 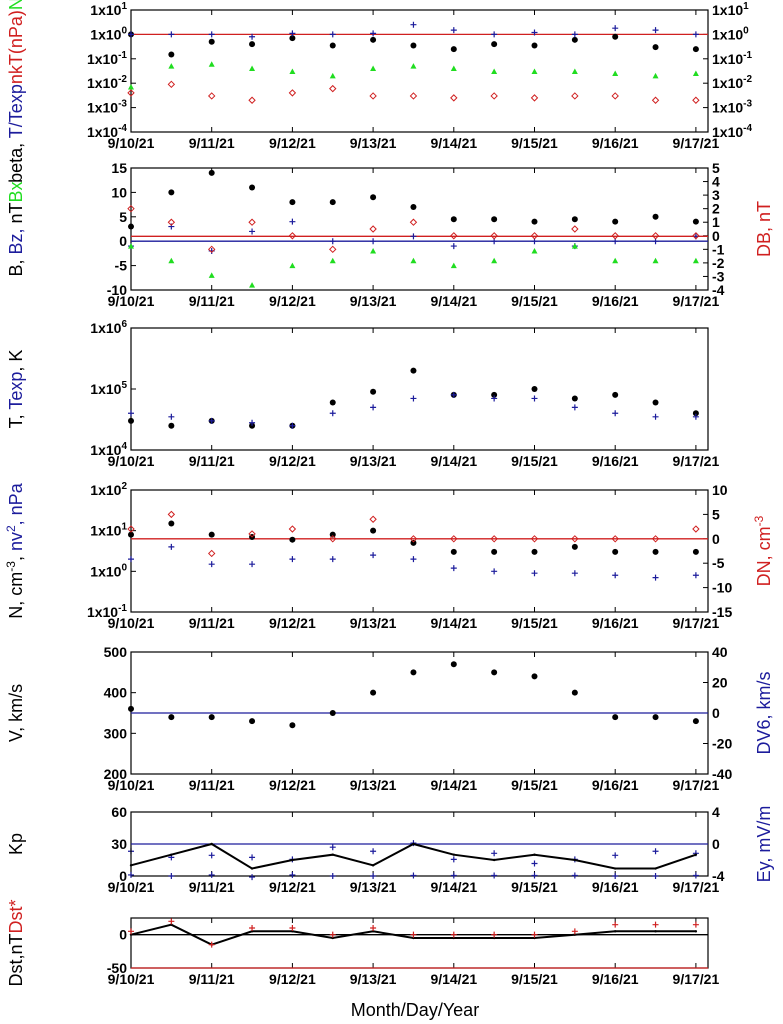 I want to click on series-DB, so click(x=413, y=229).